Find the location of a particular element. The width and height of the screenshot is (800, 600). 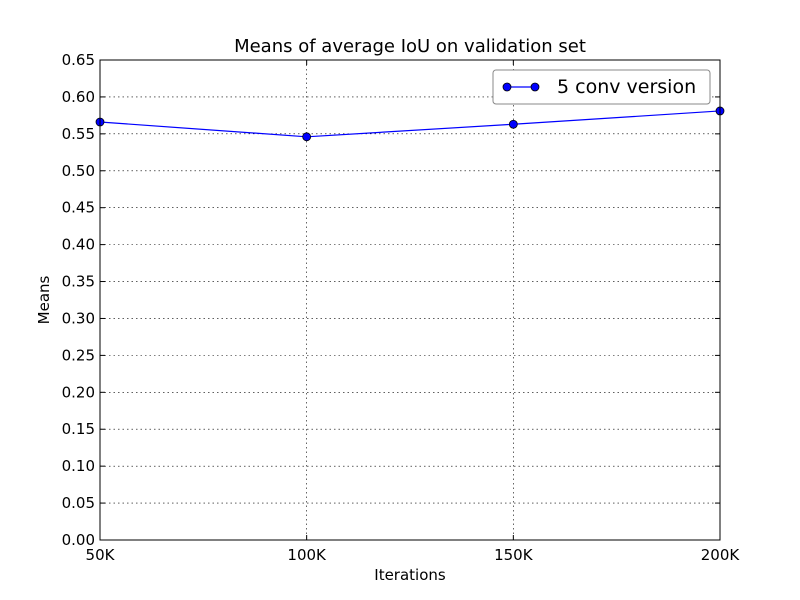

legend-marker-right is located at coordinates (535, 87).